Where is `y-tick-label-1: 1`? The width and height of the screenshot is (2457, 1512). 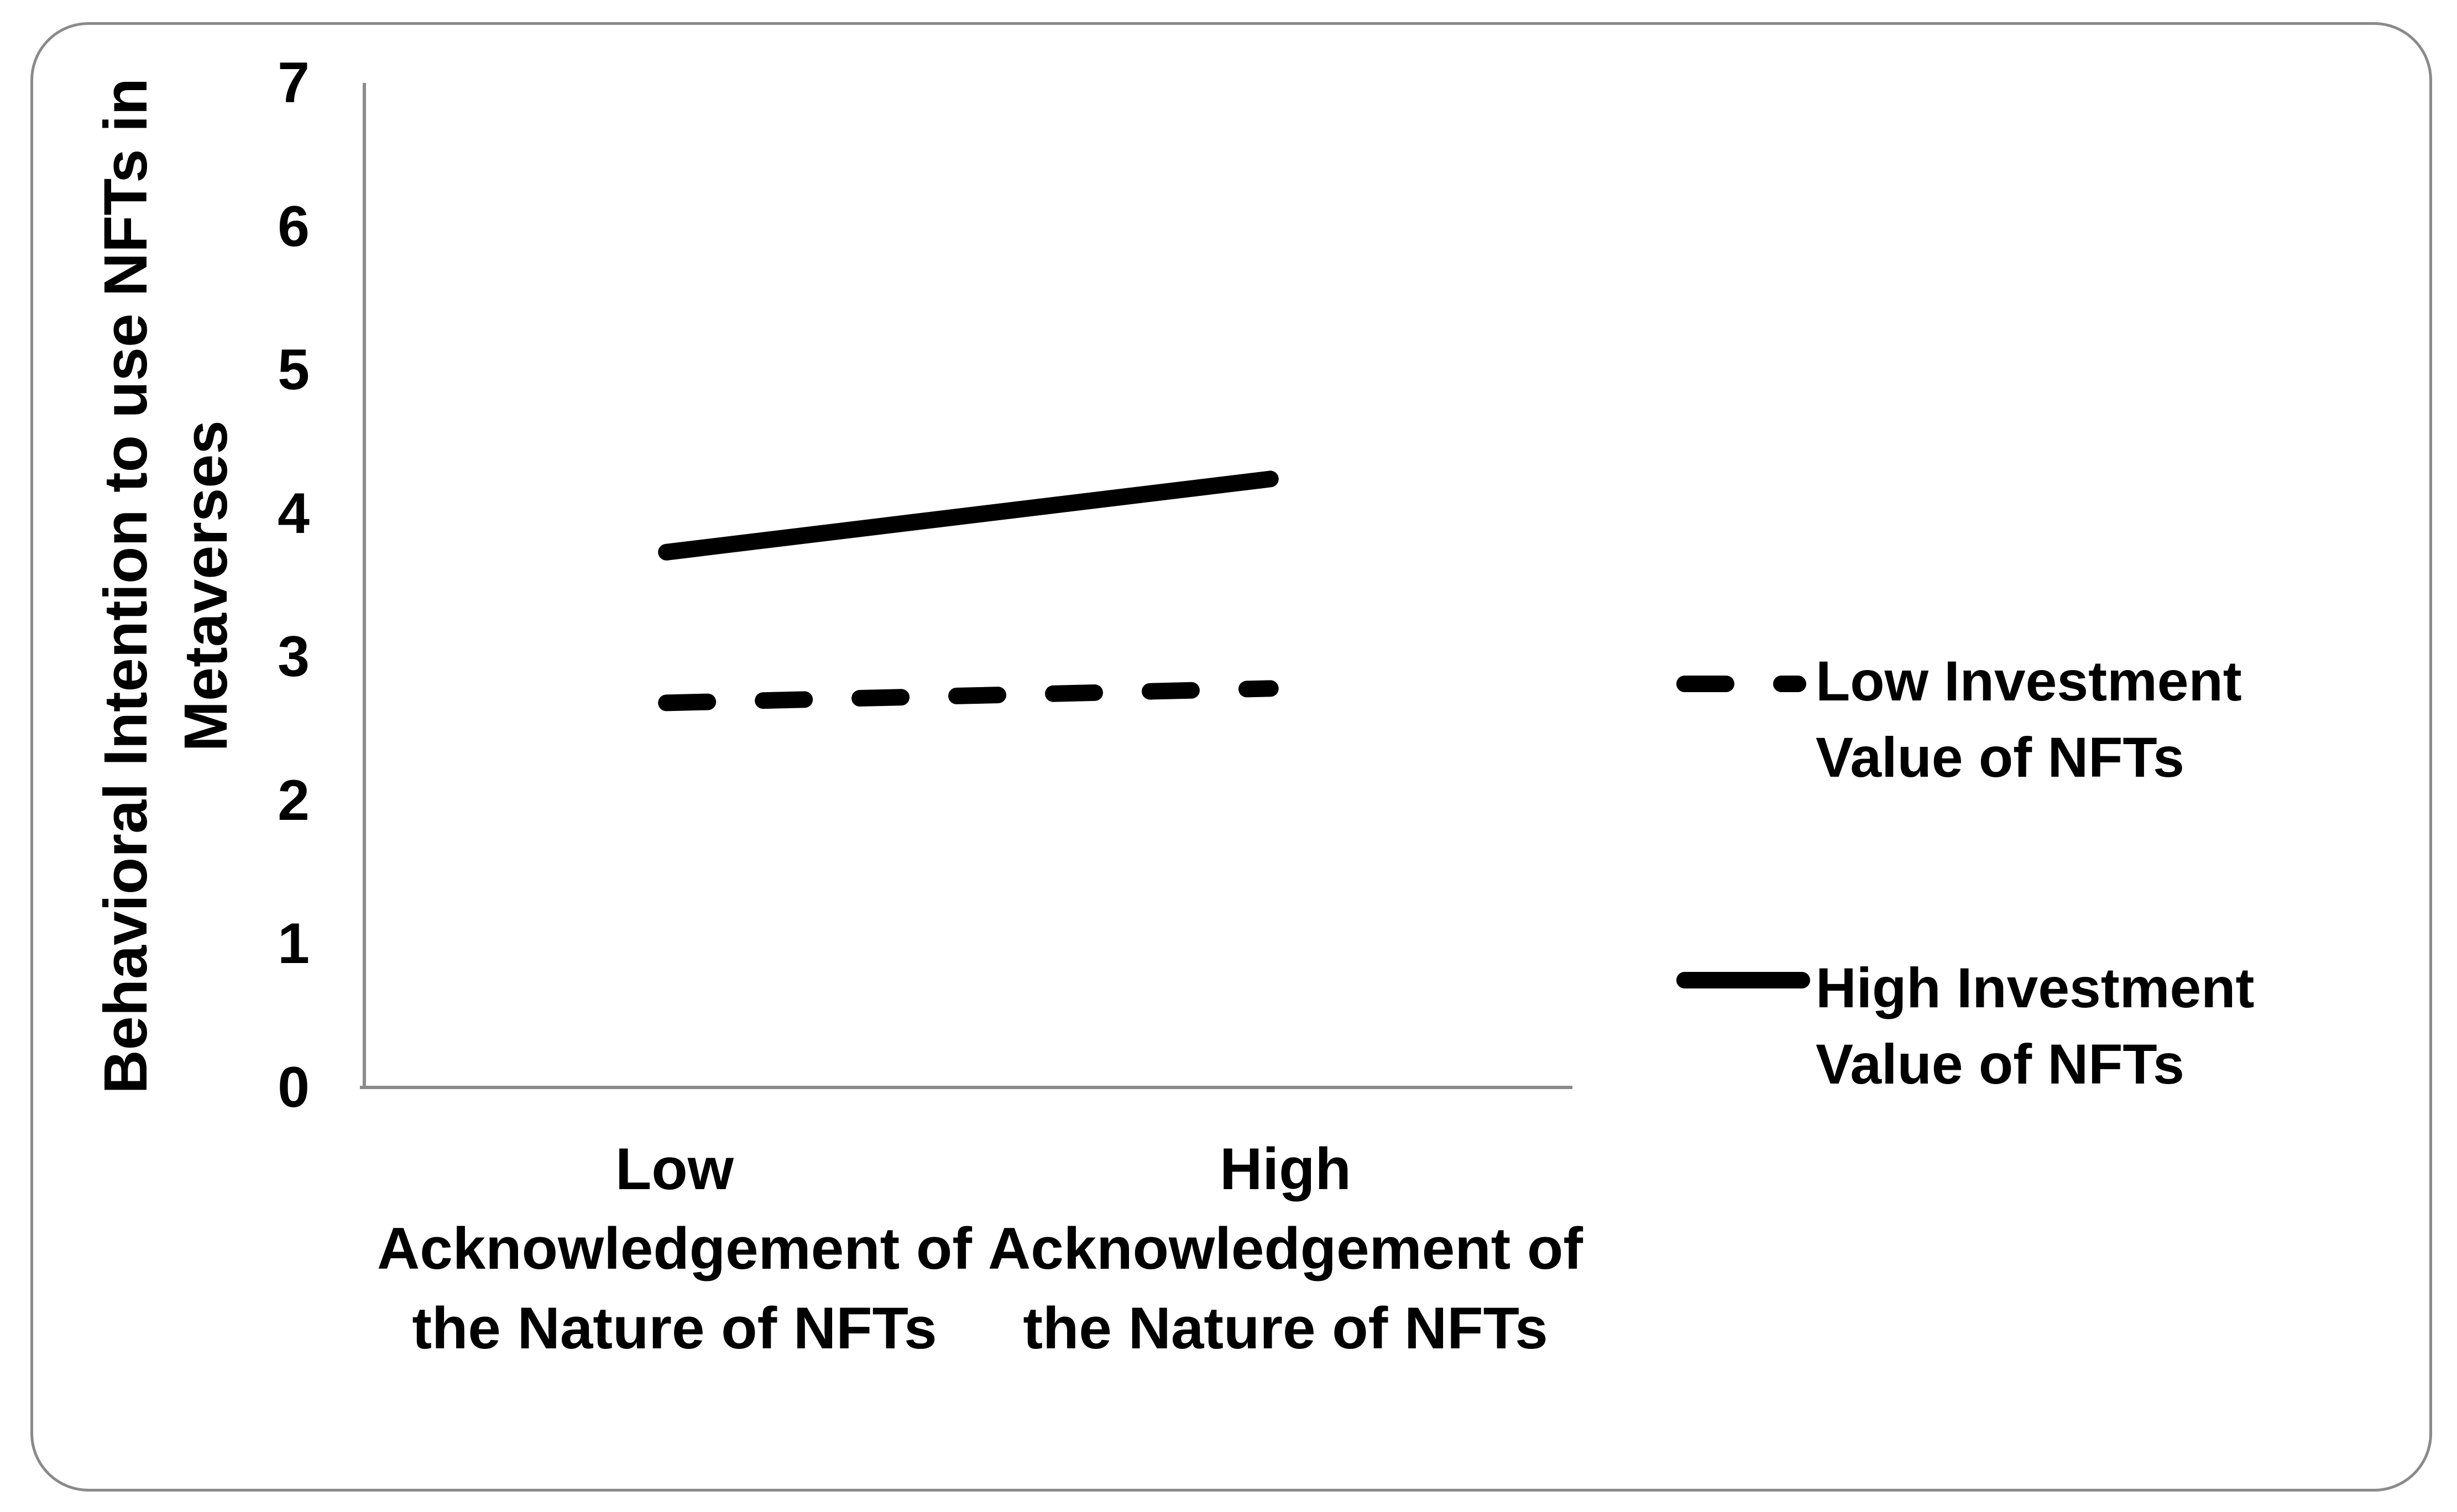 y-tick-label-1: 1 is located at coordinates (294, 944).